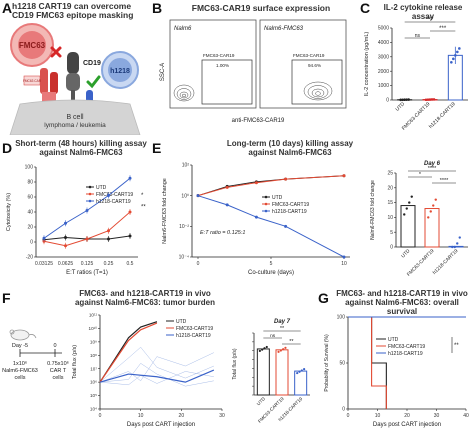  Describe the element at coordinates (184, 93) in the screenshot. I see `flow-density-nalm6` at that location.